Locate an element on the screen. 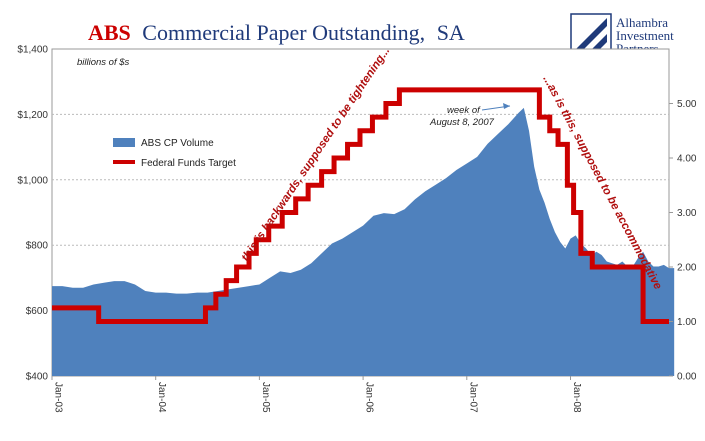 This screenshot has width=705, height=441. y-right-tick-4: 4.00 is located at coordinates (687, 159).